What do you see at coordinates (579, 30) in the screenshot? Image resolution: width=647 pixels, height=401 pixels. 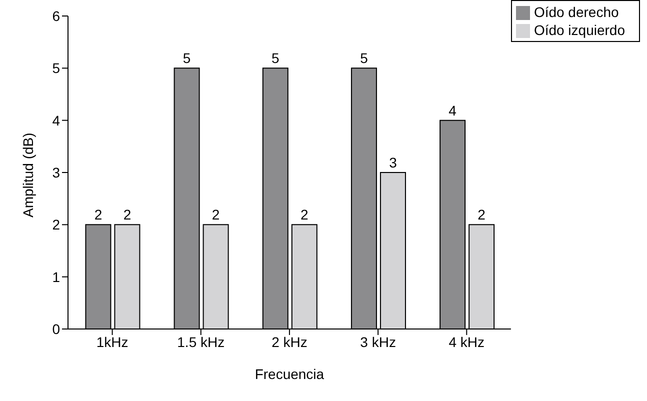 I see `legend-label: Oído izquierdo` at bounding box center [579, 30].